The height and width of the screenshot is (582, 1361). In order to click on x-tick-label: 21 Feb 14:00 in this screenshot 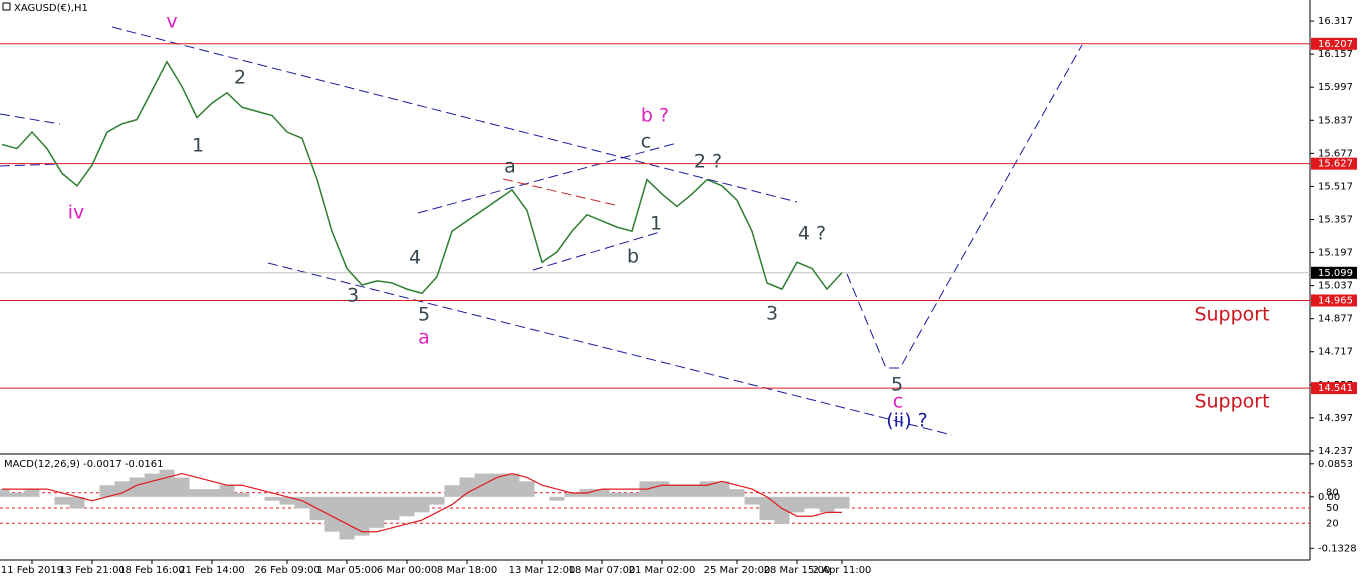, I will do `click(212, 570)`.